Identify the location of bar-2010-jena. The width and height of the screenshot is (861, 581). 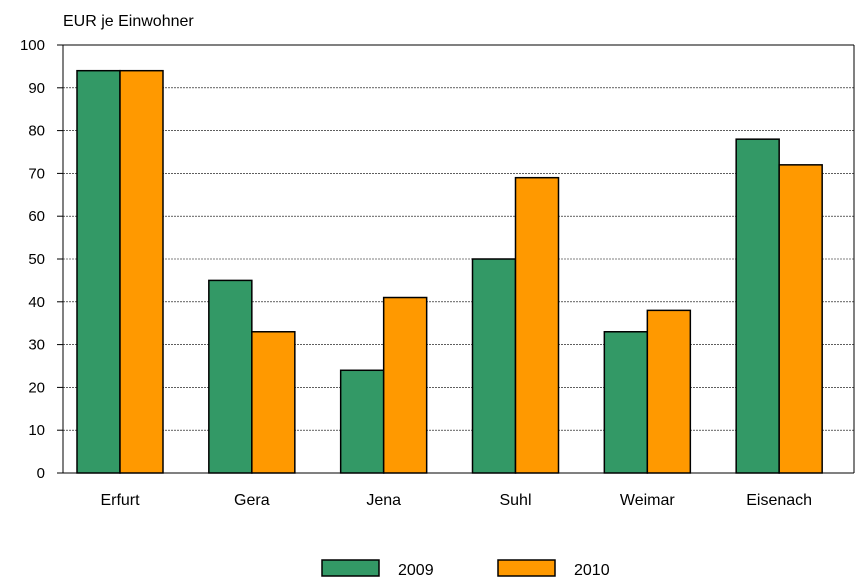
(405, 385).